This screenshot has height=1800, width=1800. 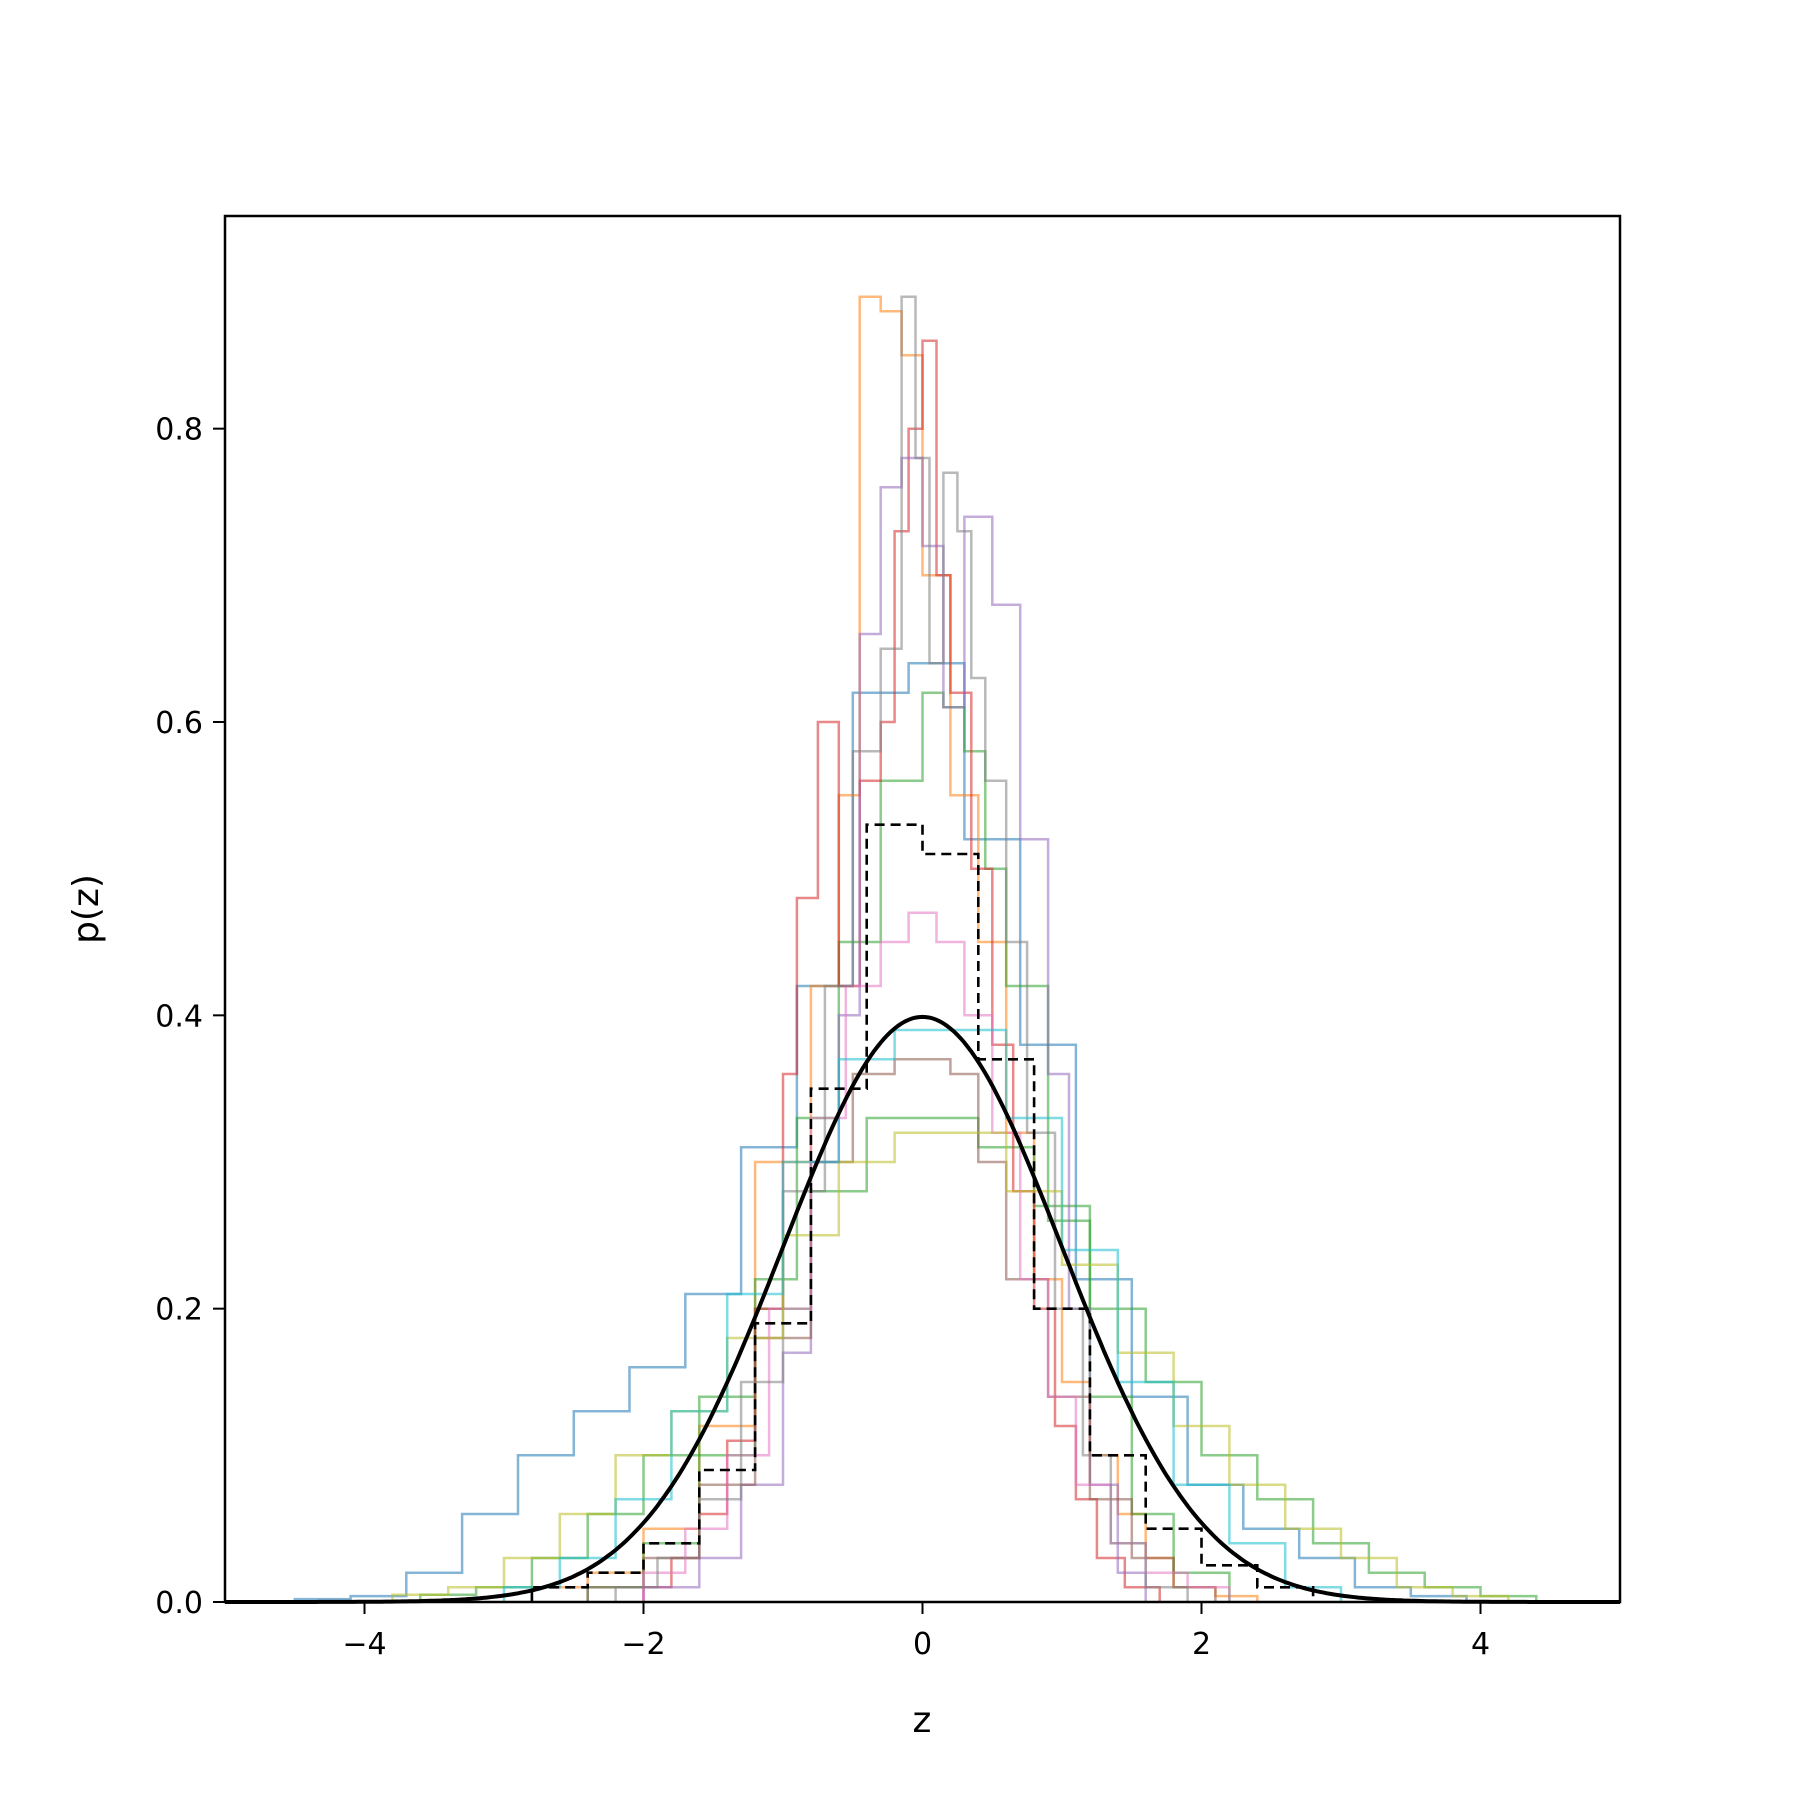 I want to click on x-tick-label: −4, so click(x=364, y=1644).